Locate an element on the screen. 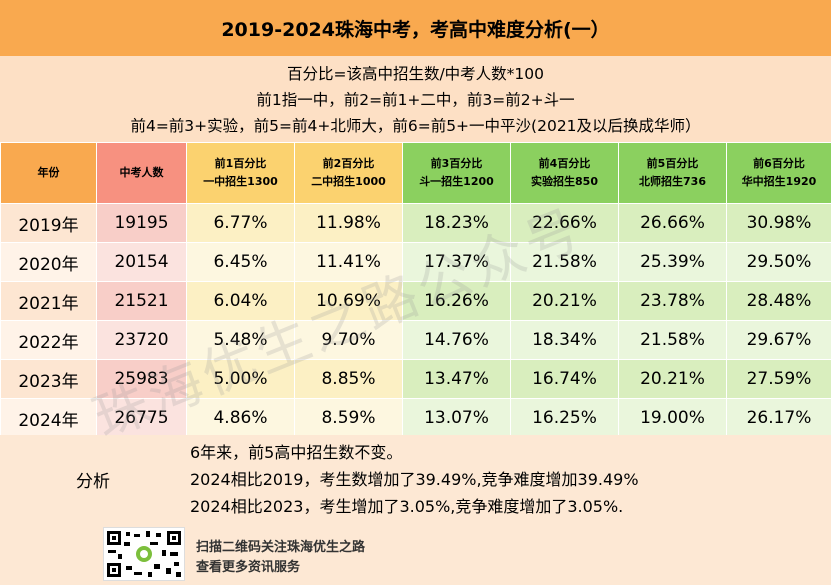 The height and width of the screenshot is (585, 831). footer-line: 扫描二维码关注珠海优生之路 is located at coordinates (281, 547).